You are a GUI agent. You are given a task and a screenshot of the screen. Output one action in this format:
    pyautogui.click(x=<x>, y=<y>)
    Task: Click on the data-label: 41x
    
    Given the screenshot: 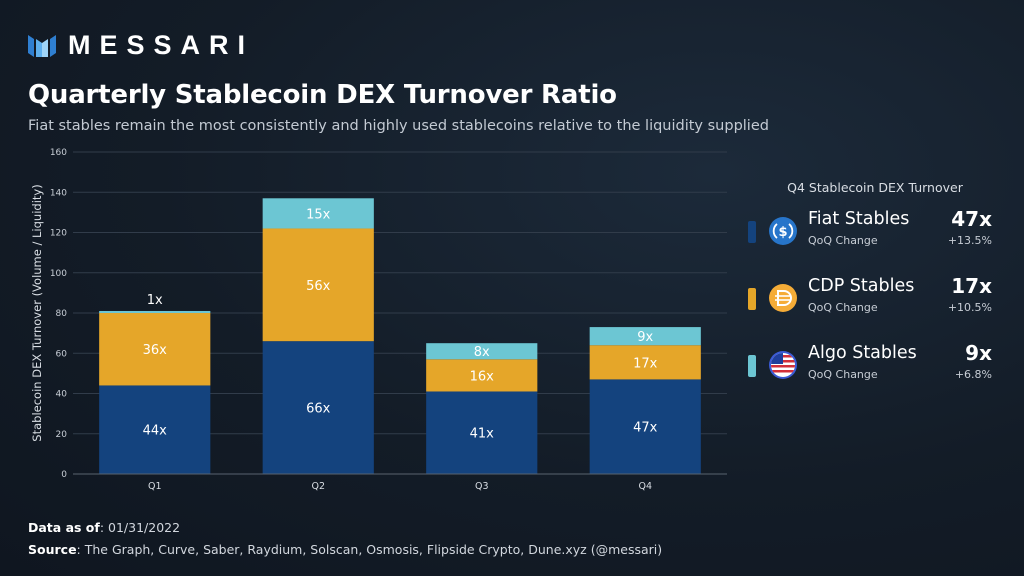 What is the action you would take?
    pyautogui.click(x=482, y=434)
    